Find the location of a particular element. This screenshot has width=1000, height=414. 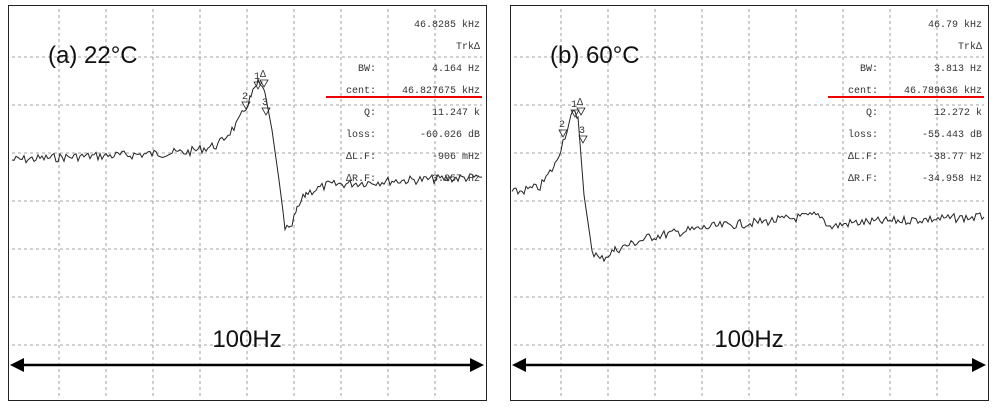

readout-value: -906 mHz is located at coordinates (456, 157).